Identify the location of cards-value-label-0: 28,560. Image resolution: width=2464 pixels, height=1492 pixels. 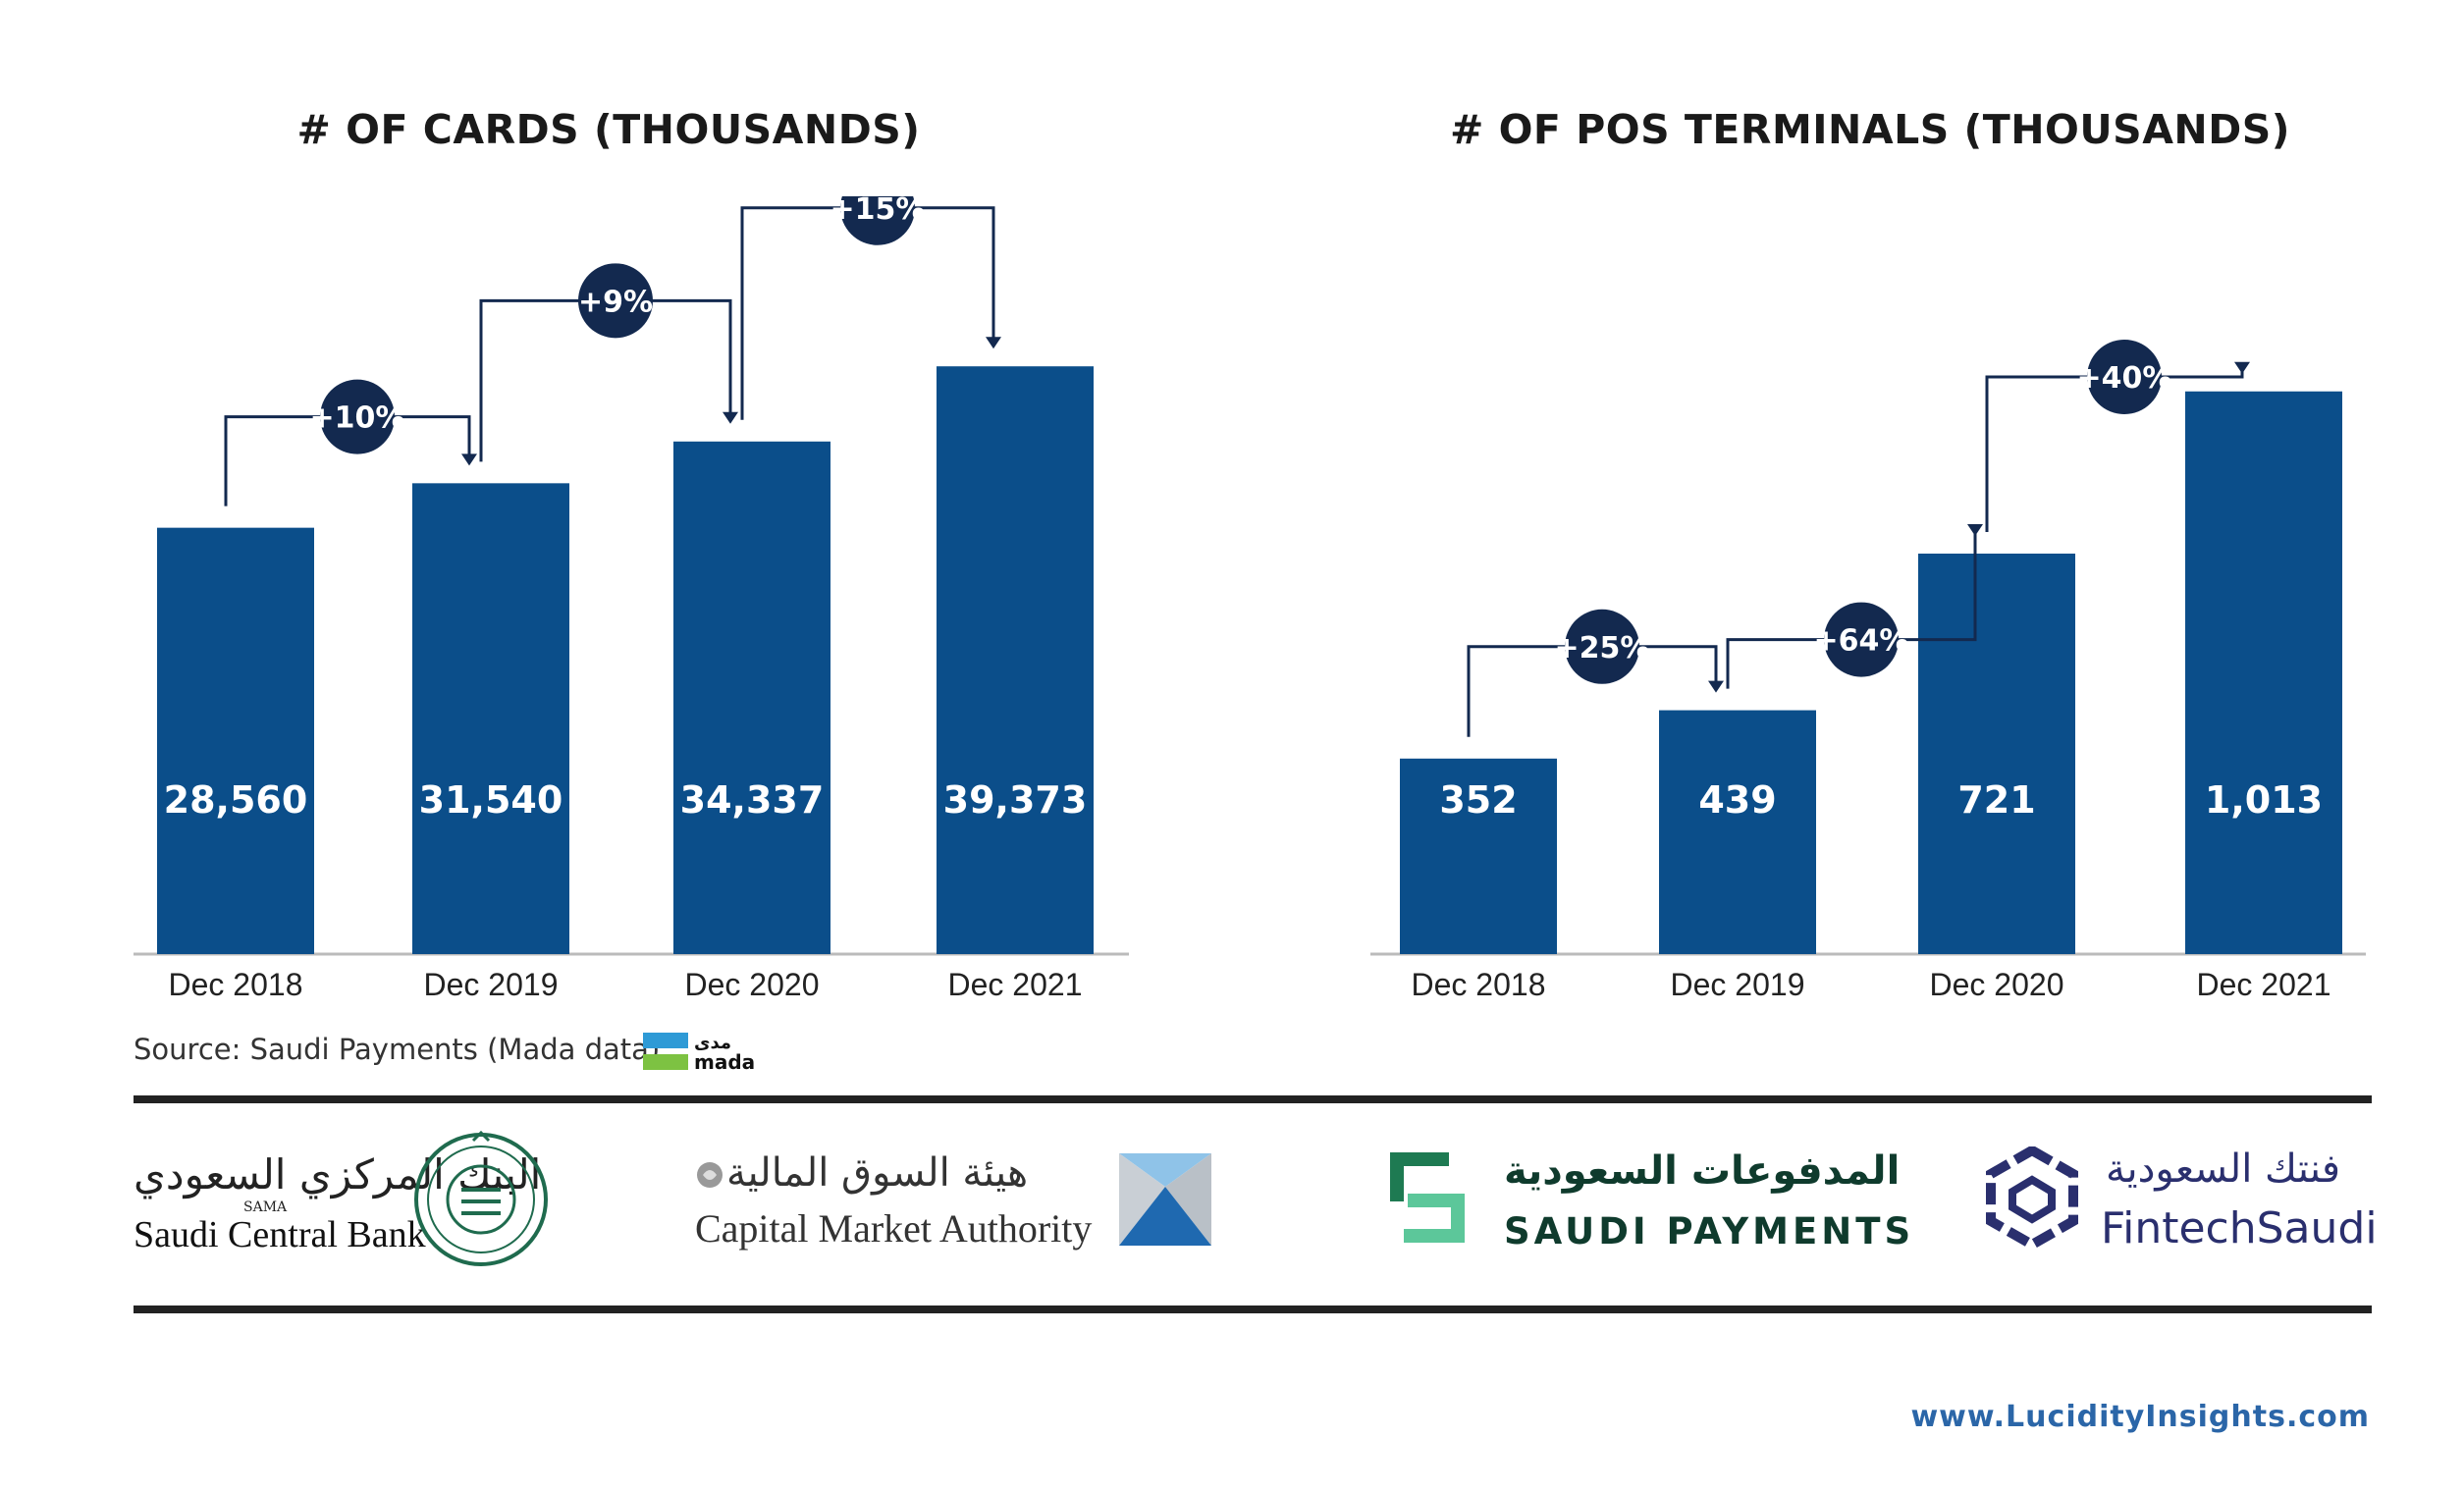
(236, 800).